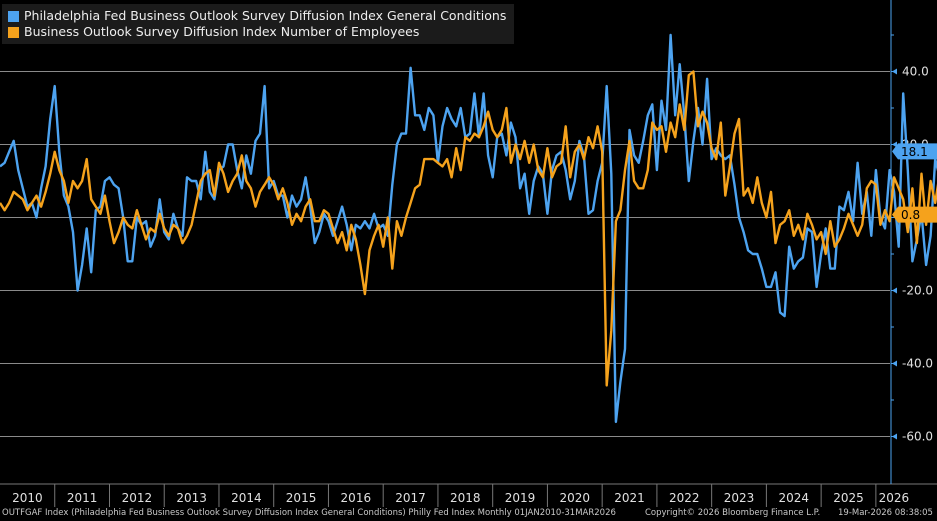 The width and height of the screenshot is (937, 521). Describe the element at coordinates (13, 16) in the screenshot. I see `legend-swatch-blue` at that location.